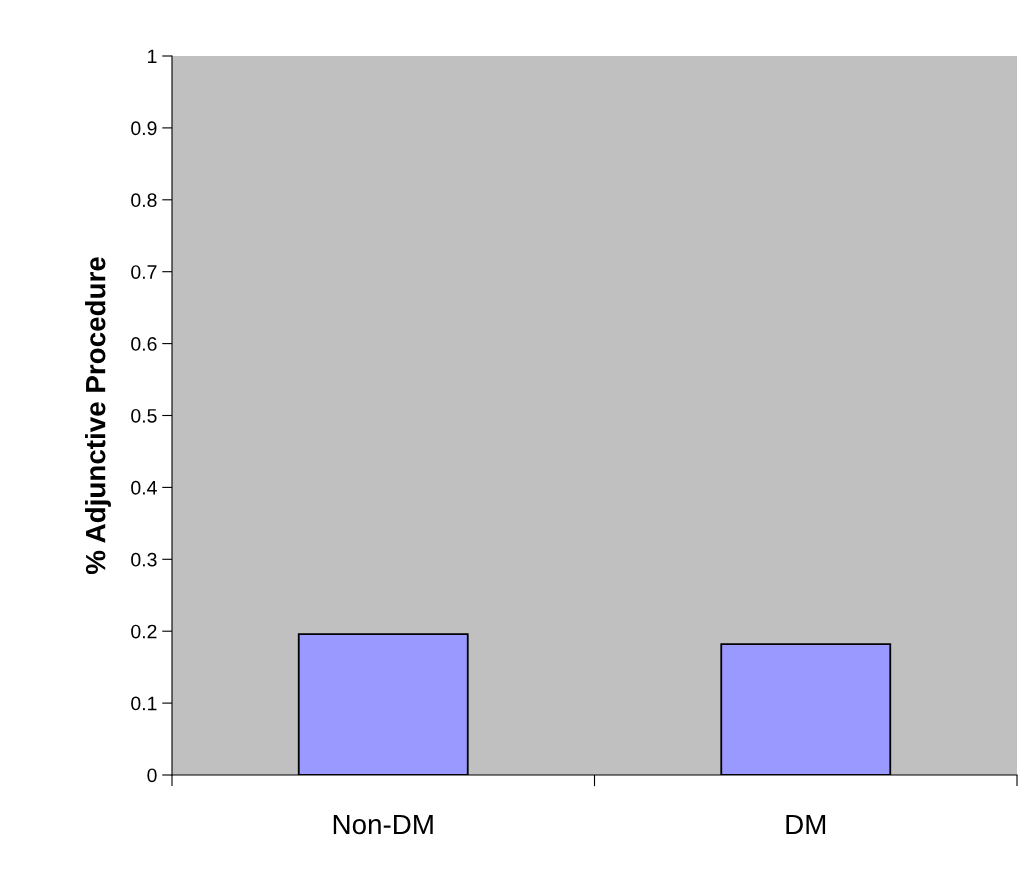  I want to click on x-tick-label: DM, so click(806, 824).